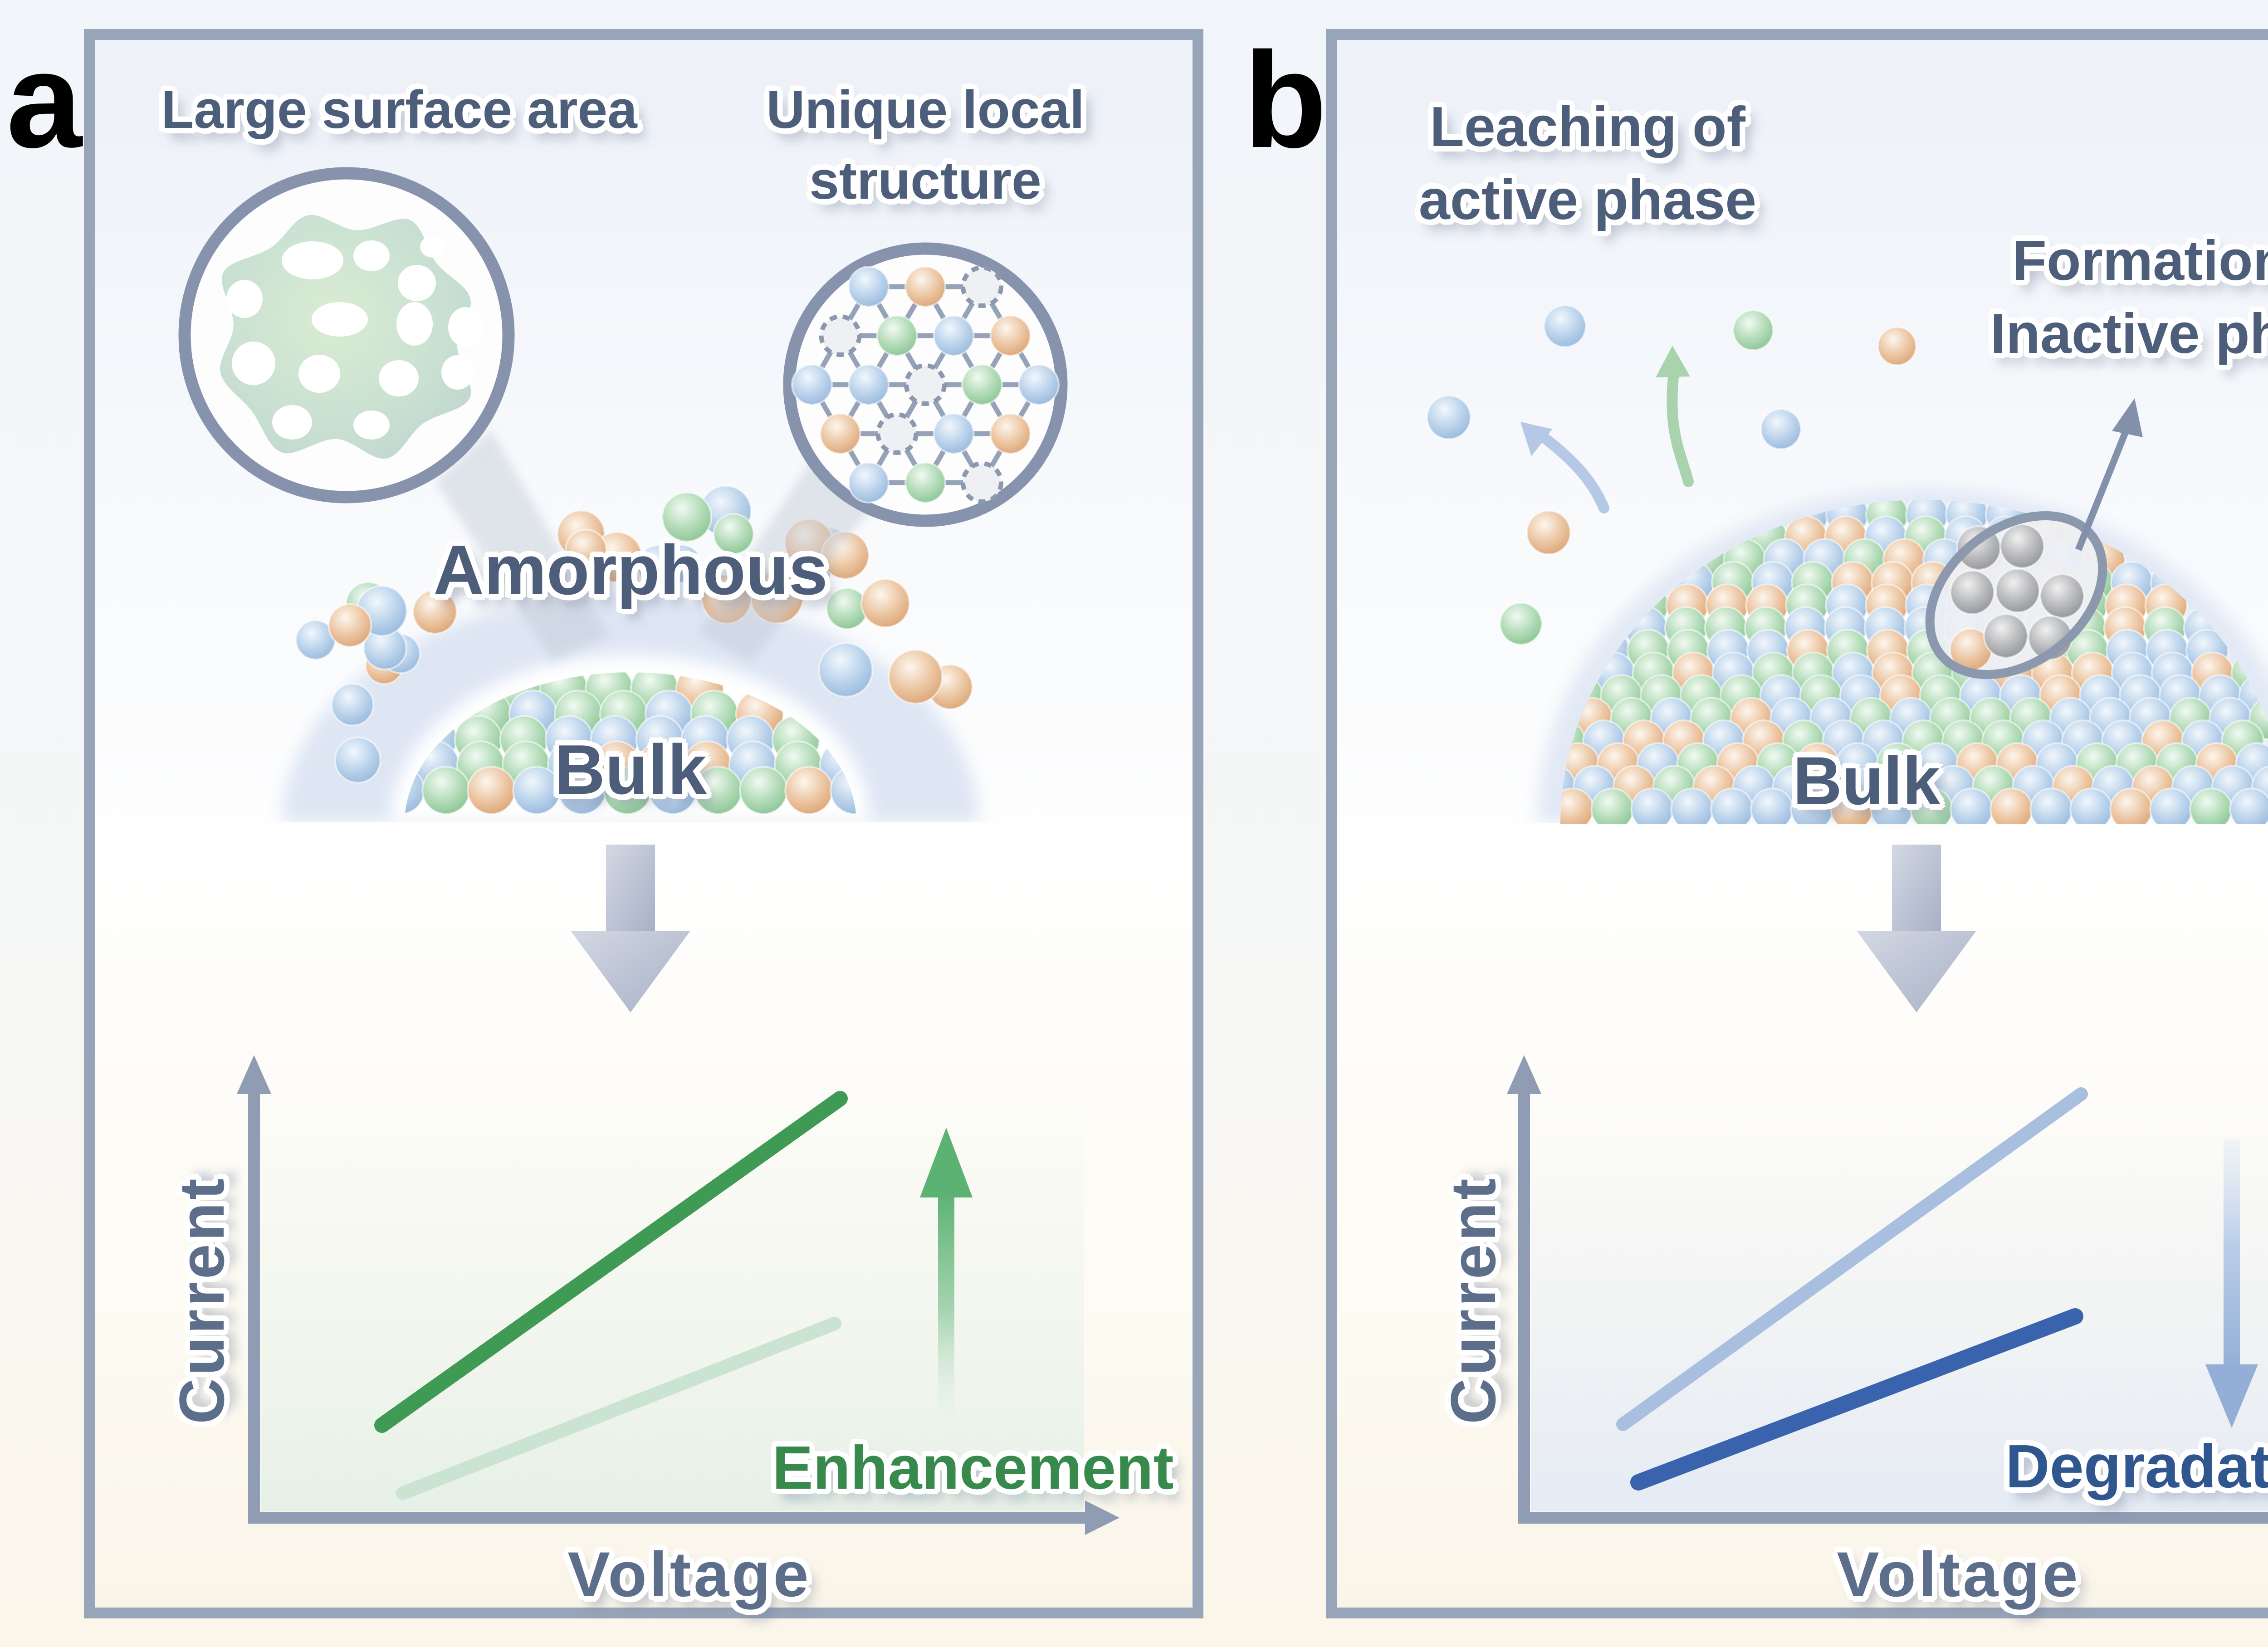 The width and height of the screenshot is (2268, 1647). What do you see at coordinates (1959, 1574) in the screenshot?
I see `x-axis-label-b: Voltage` at bounding box center [1959, 1574].